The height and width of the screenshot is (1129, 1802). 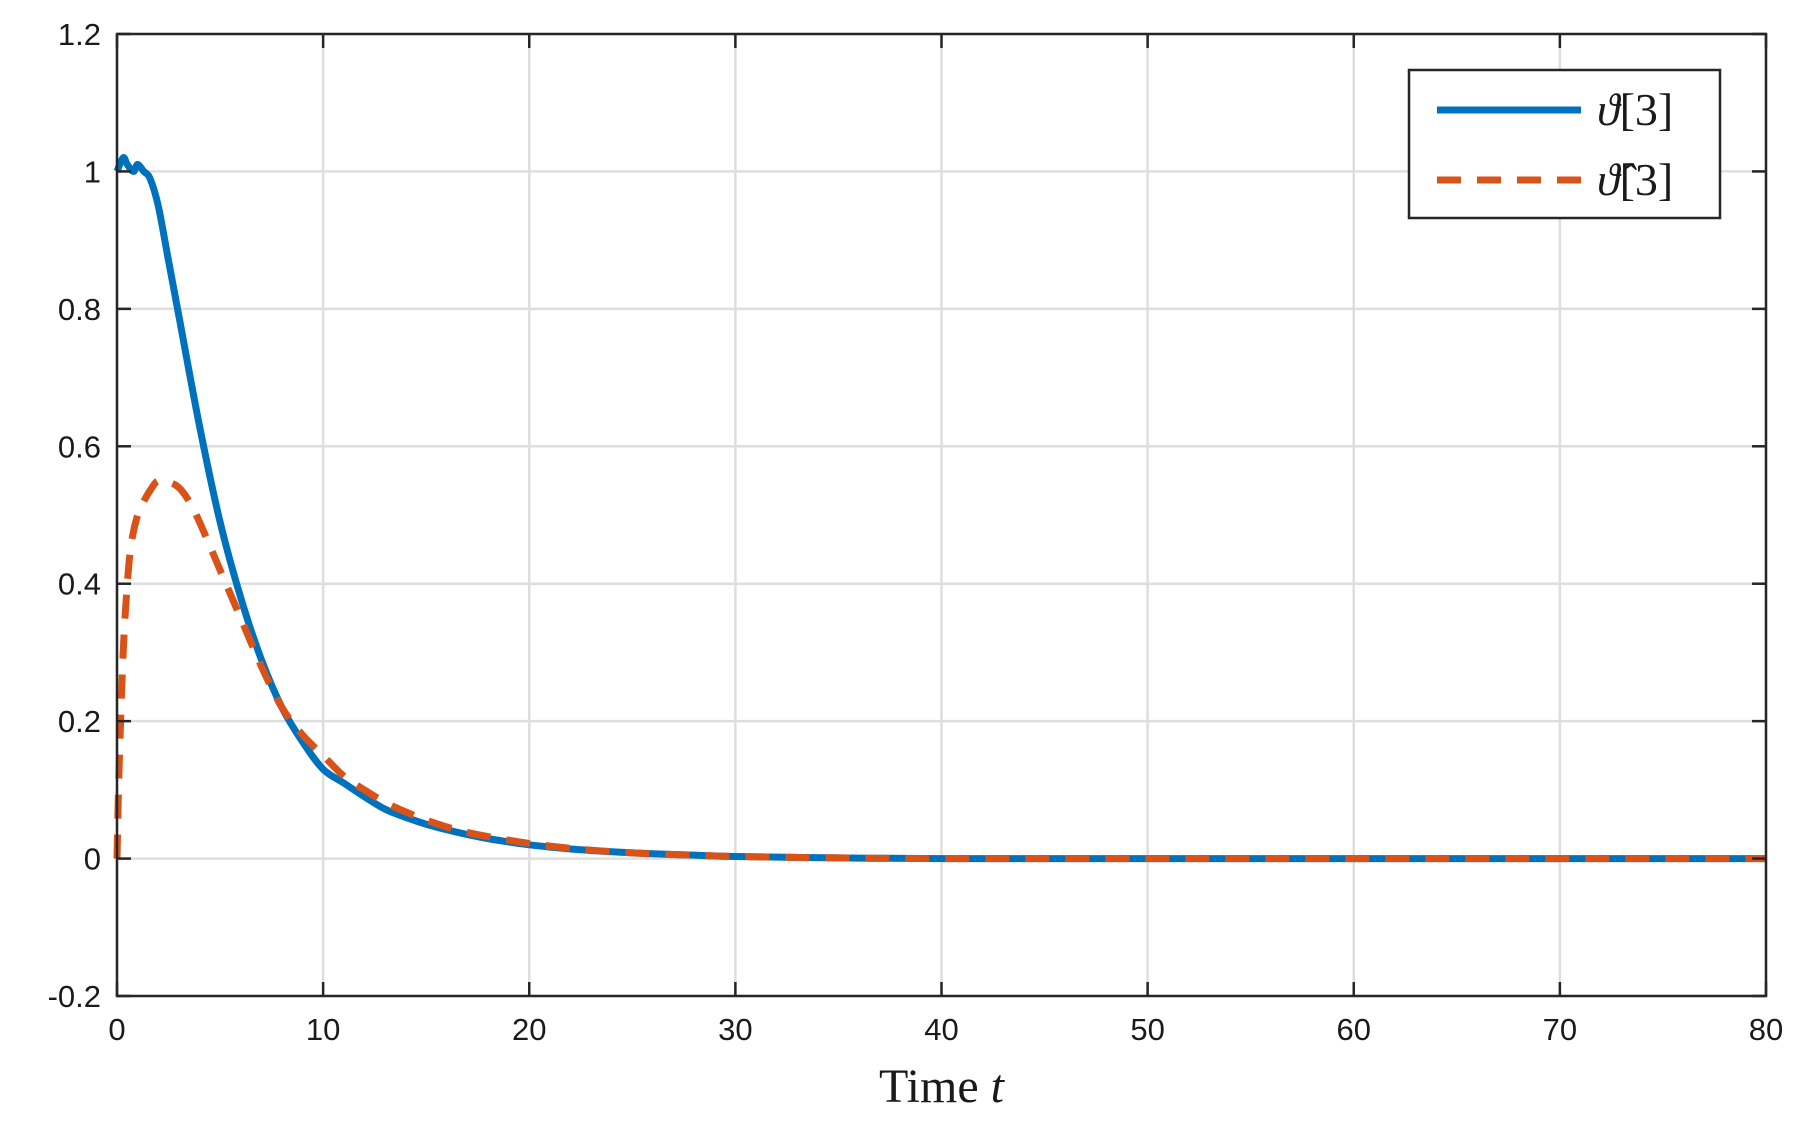 I want to click on x-axis-label-variable: t, so click(x=998, y=1086).